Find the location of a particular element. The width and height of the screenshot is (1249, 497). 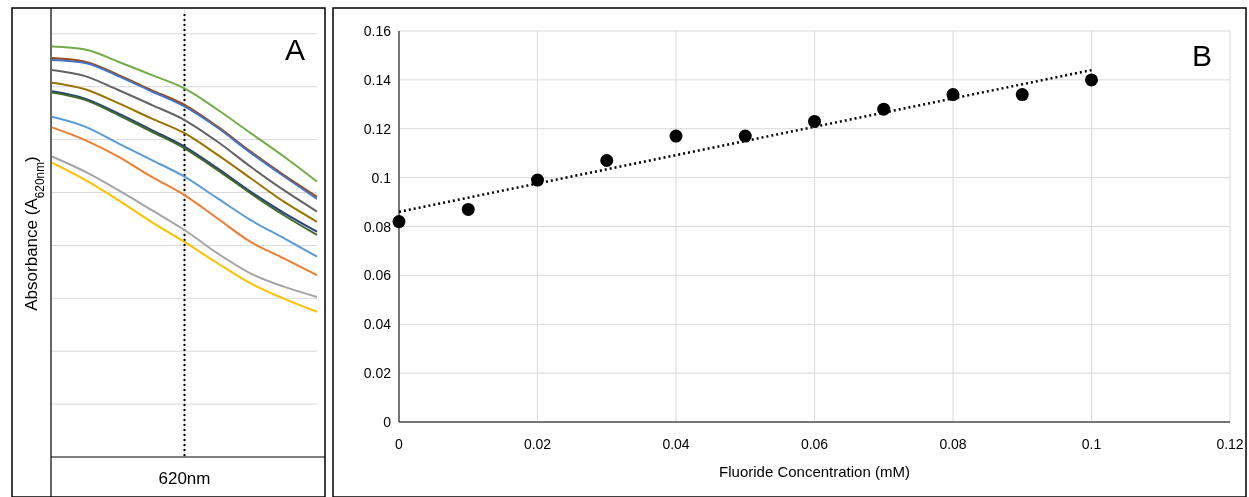

text: 620nm is located at coordinates (184, 478).